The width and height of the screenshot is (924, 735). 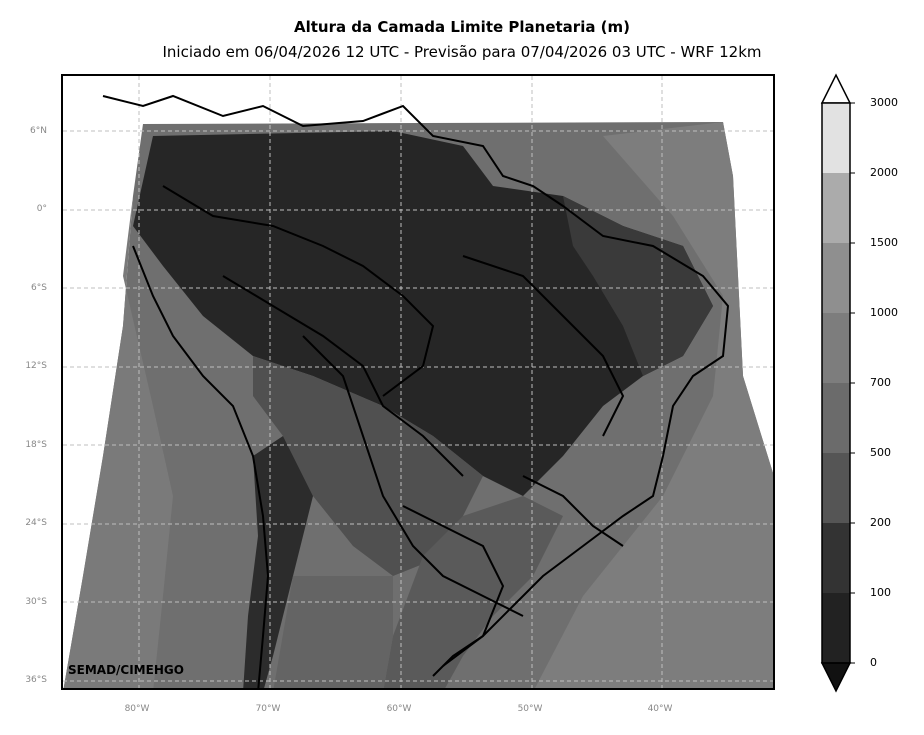 I want to click on pacific-region, so click(x=118, y=442).